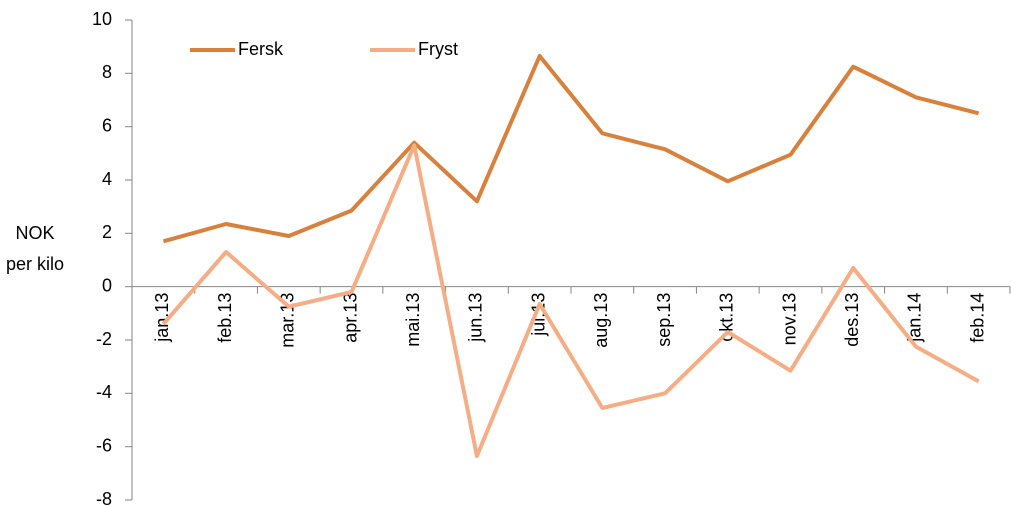  Describe the element at coordinates (915, 318) in the screenshot. I see `x-tick-label: jan.14` at that location.